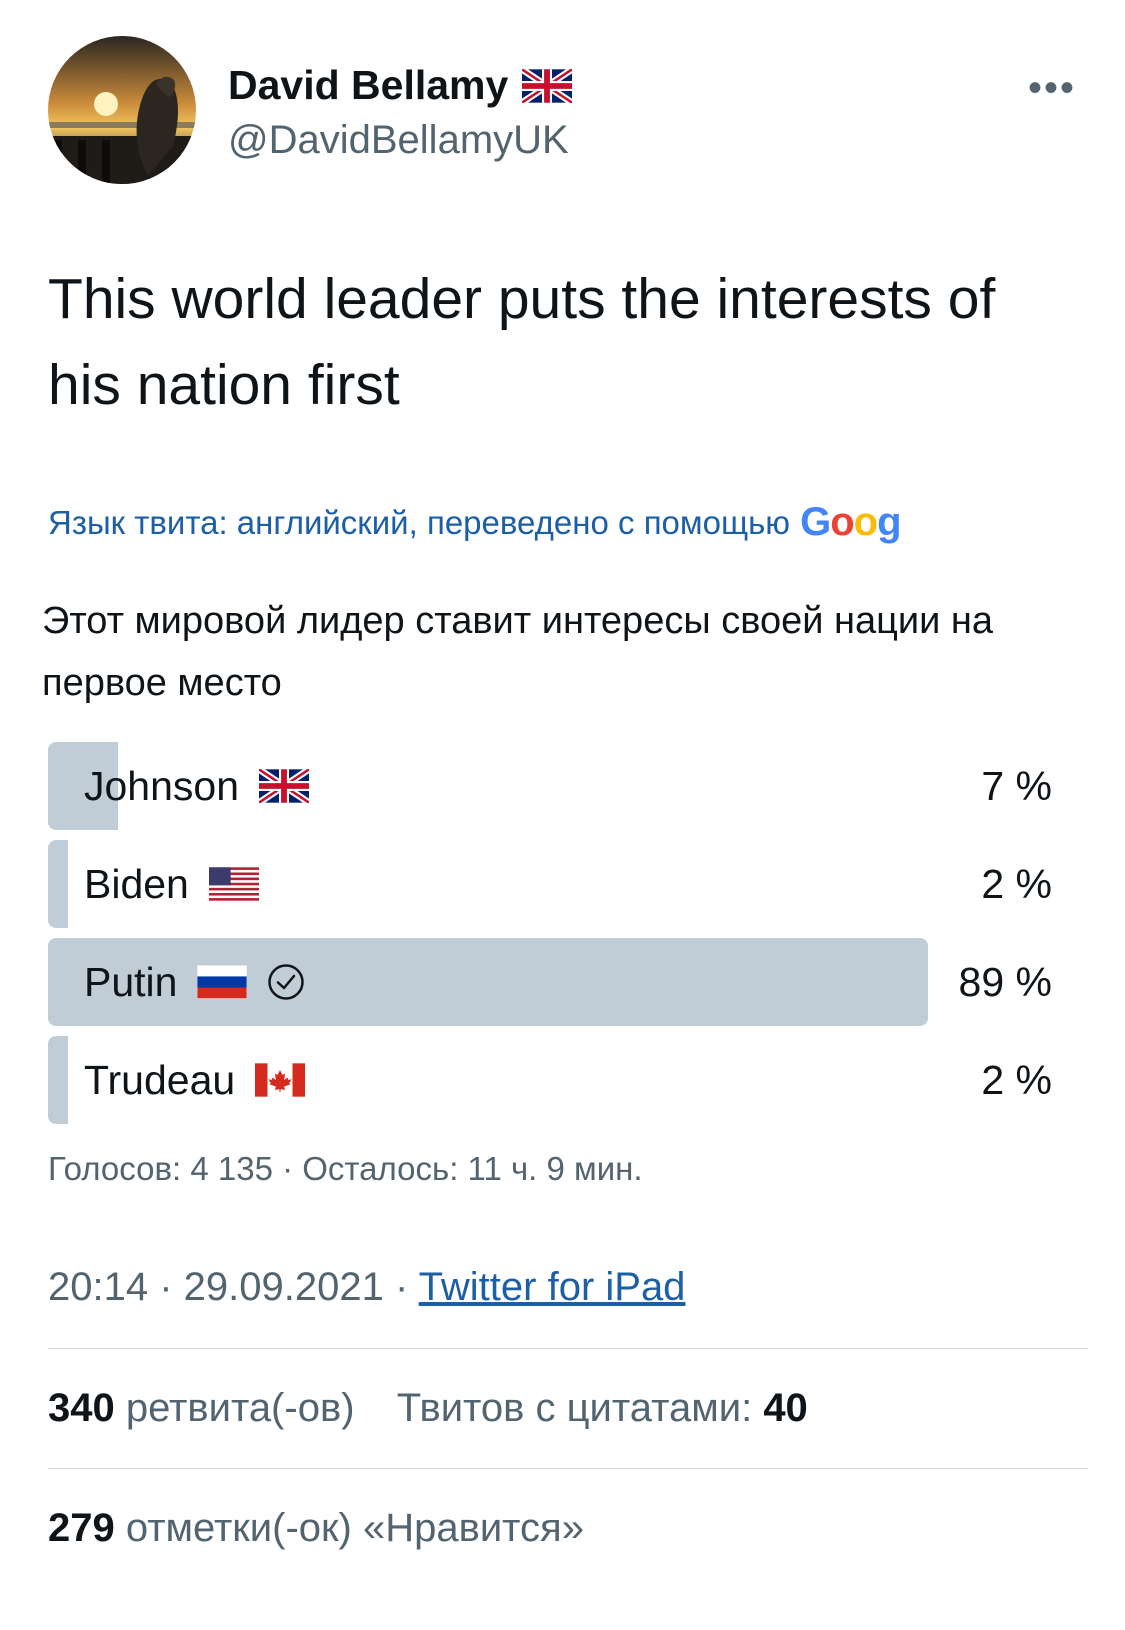  I want to click on russia-flag-icon, so click(222, 982).